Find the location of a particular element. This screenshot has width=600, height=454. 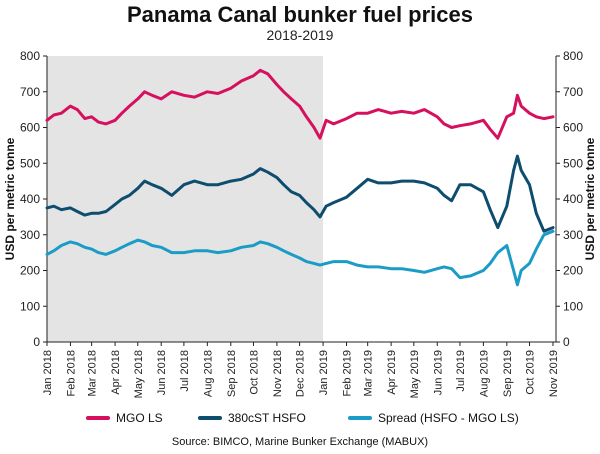

x-tick-label: May 2019 is located at coordinates (415, 374).